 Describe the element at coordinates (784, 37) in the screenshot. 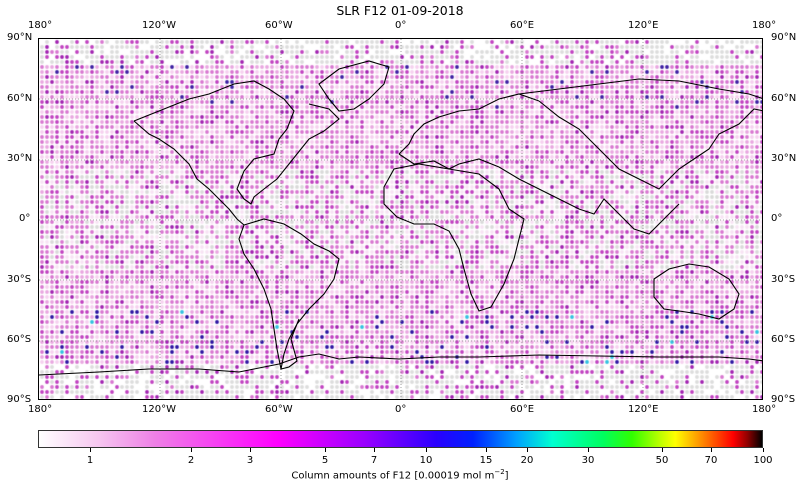

I see `right-lat-label: 90°N` at that location.